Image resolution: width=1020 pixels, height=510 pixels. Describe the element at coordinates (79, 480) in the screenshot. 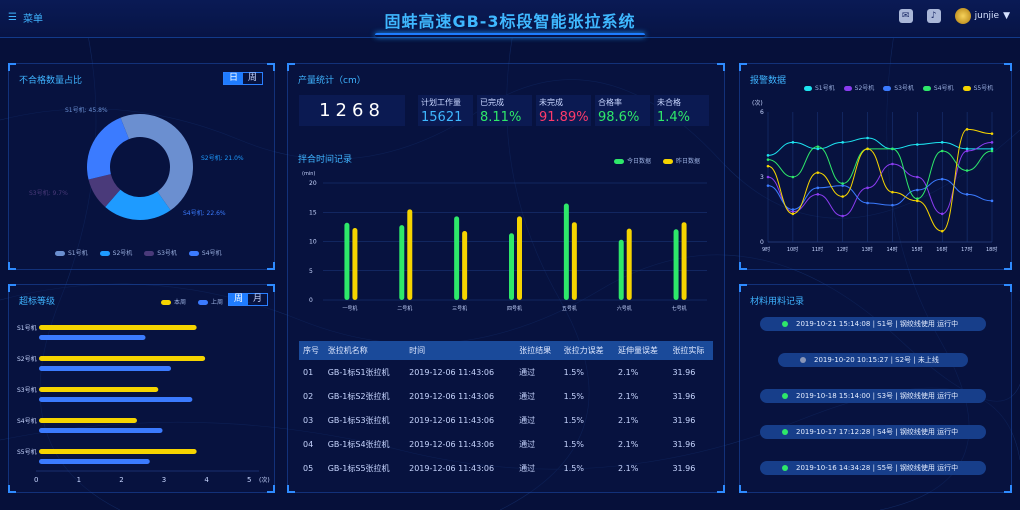

I see `x-tick: 1` at that location.